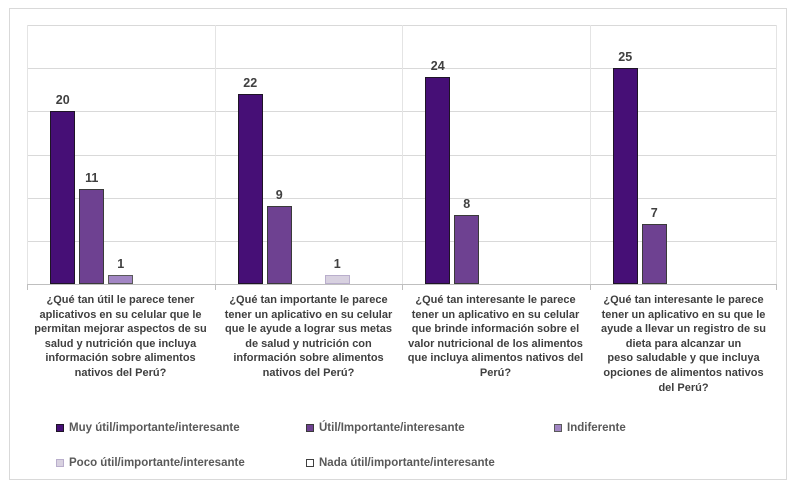 This screenshot has width=797, height=489. I want to click on legend-item-label: Útil/Importante/interesante, so click(392, 428).